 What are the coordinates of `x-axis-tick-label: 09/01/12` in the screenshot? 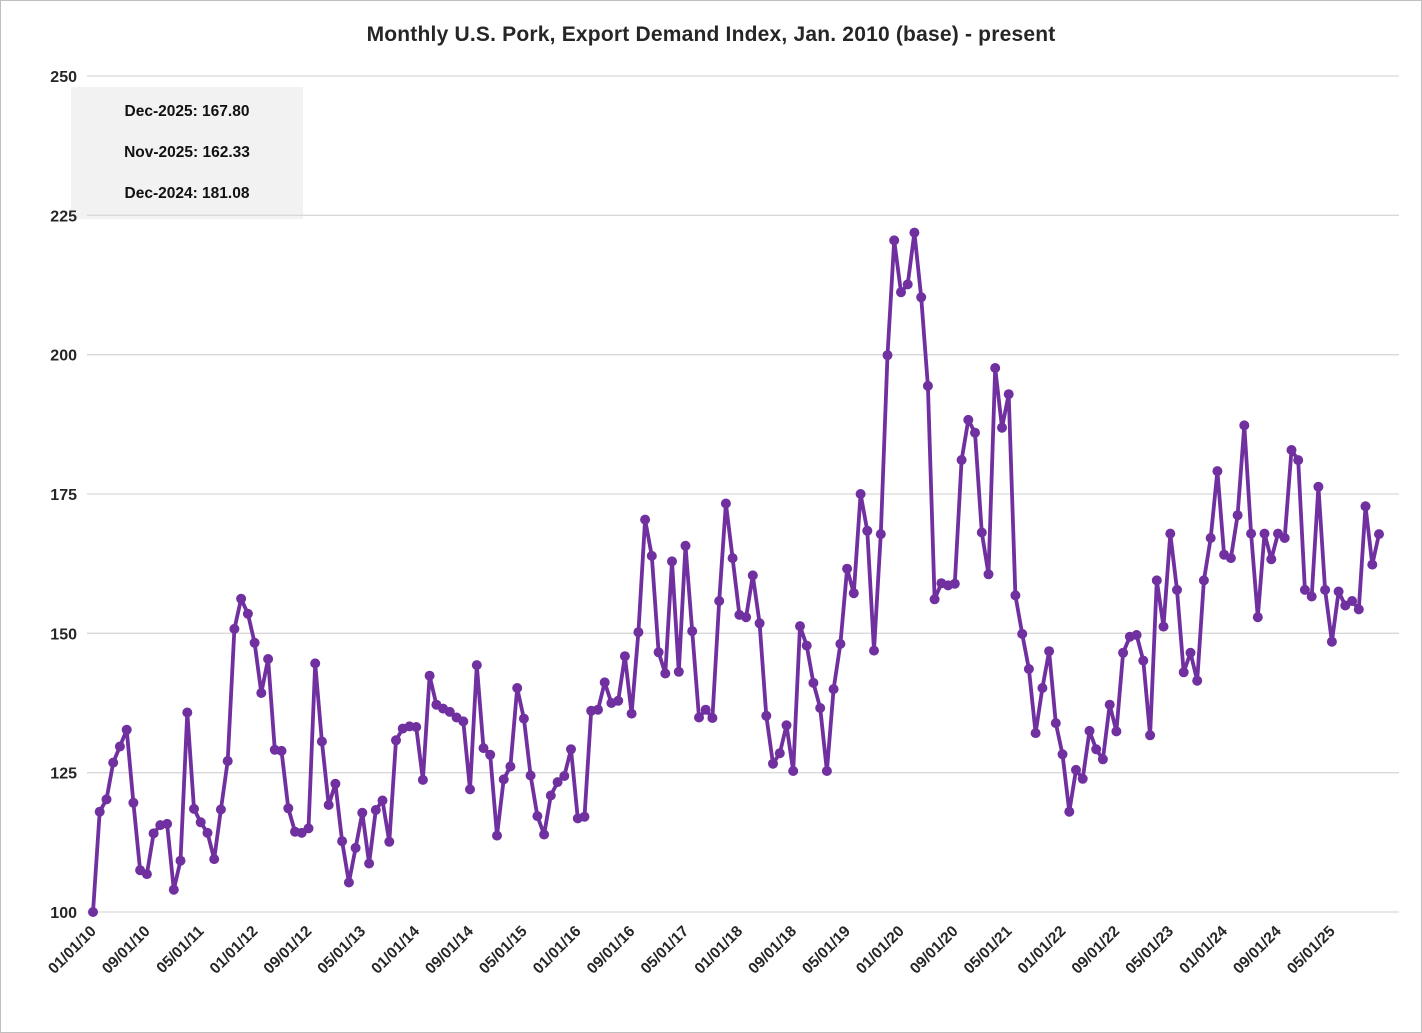 It's located at (288, 950).